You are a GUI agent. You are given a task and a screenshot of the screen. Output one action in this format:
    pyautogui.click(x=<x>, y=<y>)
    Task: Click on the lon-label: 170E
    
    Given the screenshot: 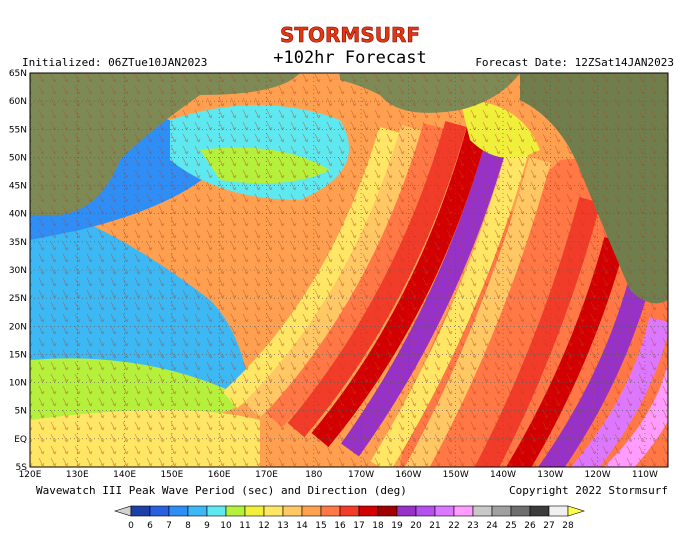 What is the action you would take?
    pyautogui.click(x=266, y=475)
    